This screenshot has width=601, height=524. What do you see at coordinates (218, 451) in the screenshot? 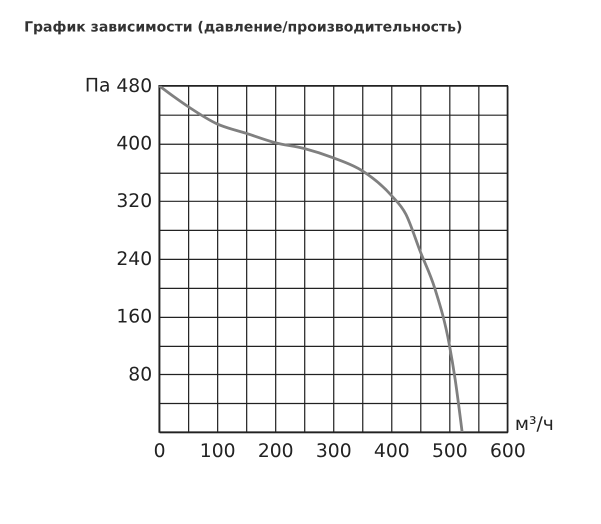
I see `x-tick-label: 100` at bounding box center [218, 451].